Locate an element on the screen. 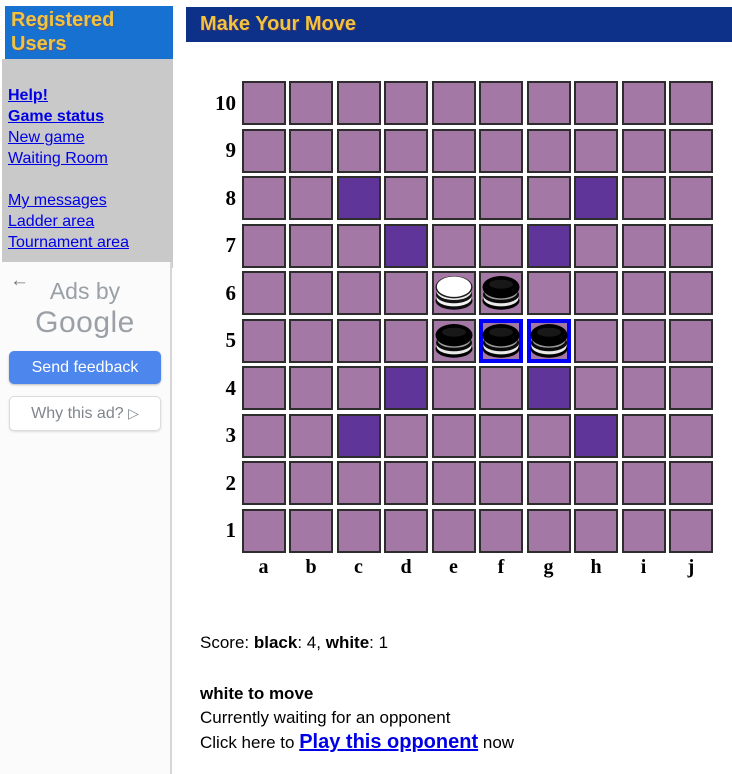  play-this-opponent-link: Play this opponent is located at coordinates (389, 742).